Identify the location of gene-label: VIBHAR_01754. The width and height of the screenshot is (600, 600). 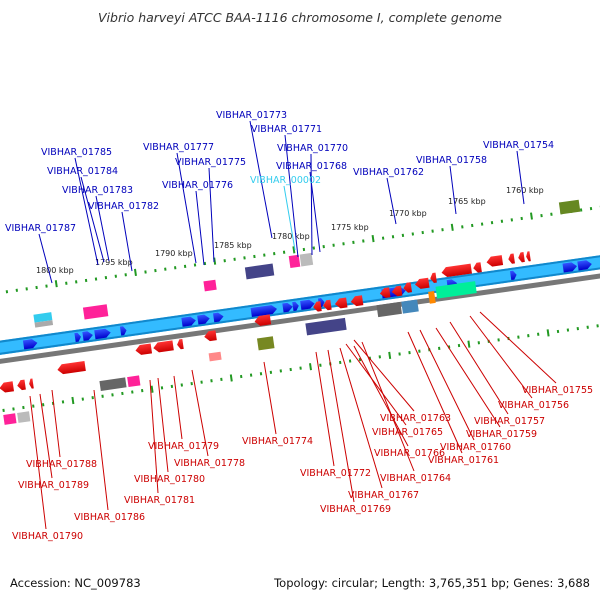
(518, 145).